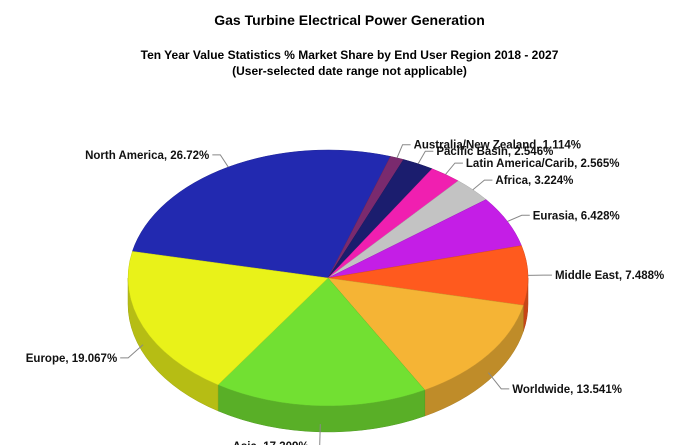 This screenshot has height=445, width=699. Describe the element at coordinates (482, 185) in the screenshot. I see `leader-line-africa` at that location.